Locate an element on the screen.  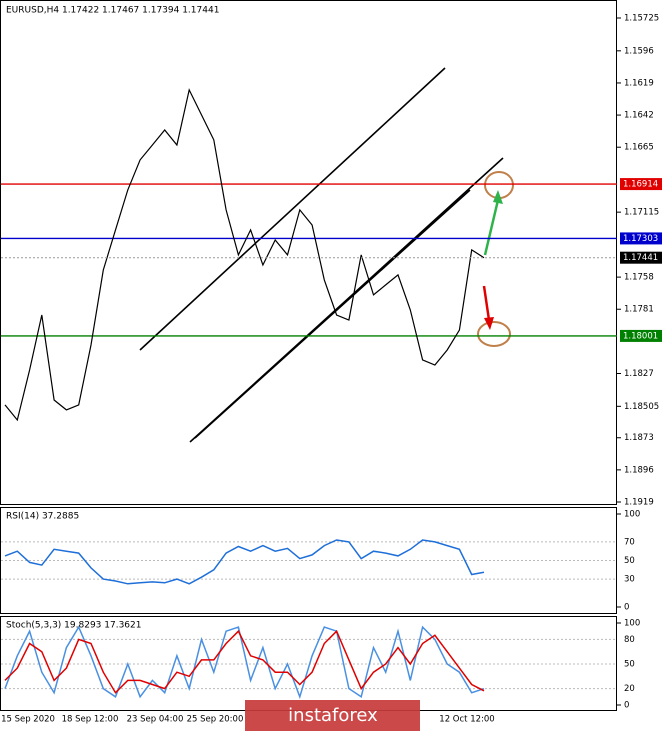
last-price-bg is located at coordinates (641, 257).